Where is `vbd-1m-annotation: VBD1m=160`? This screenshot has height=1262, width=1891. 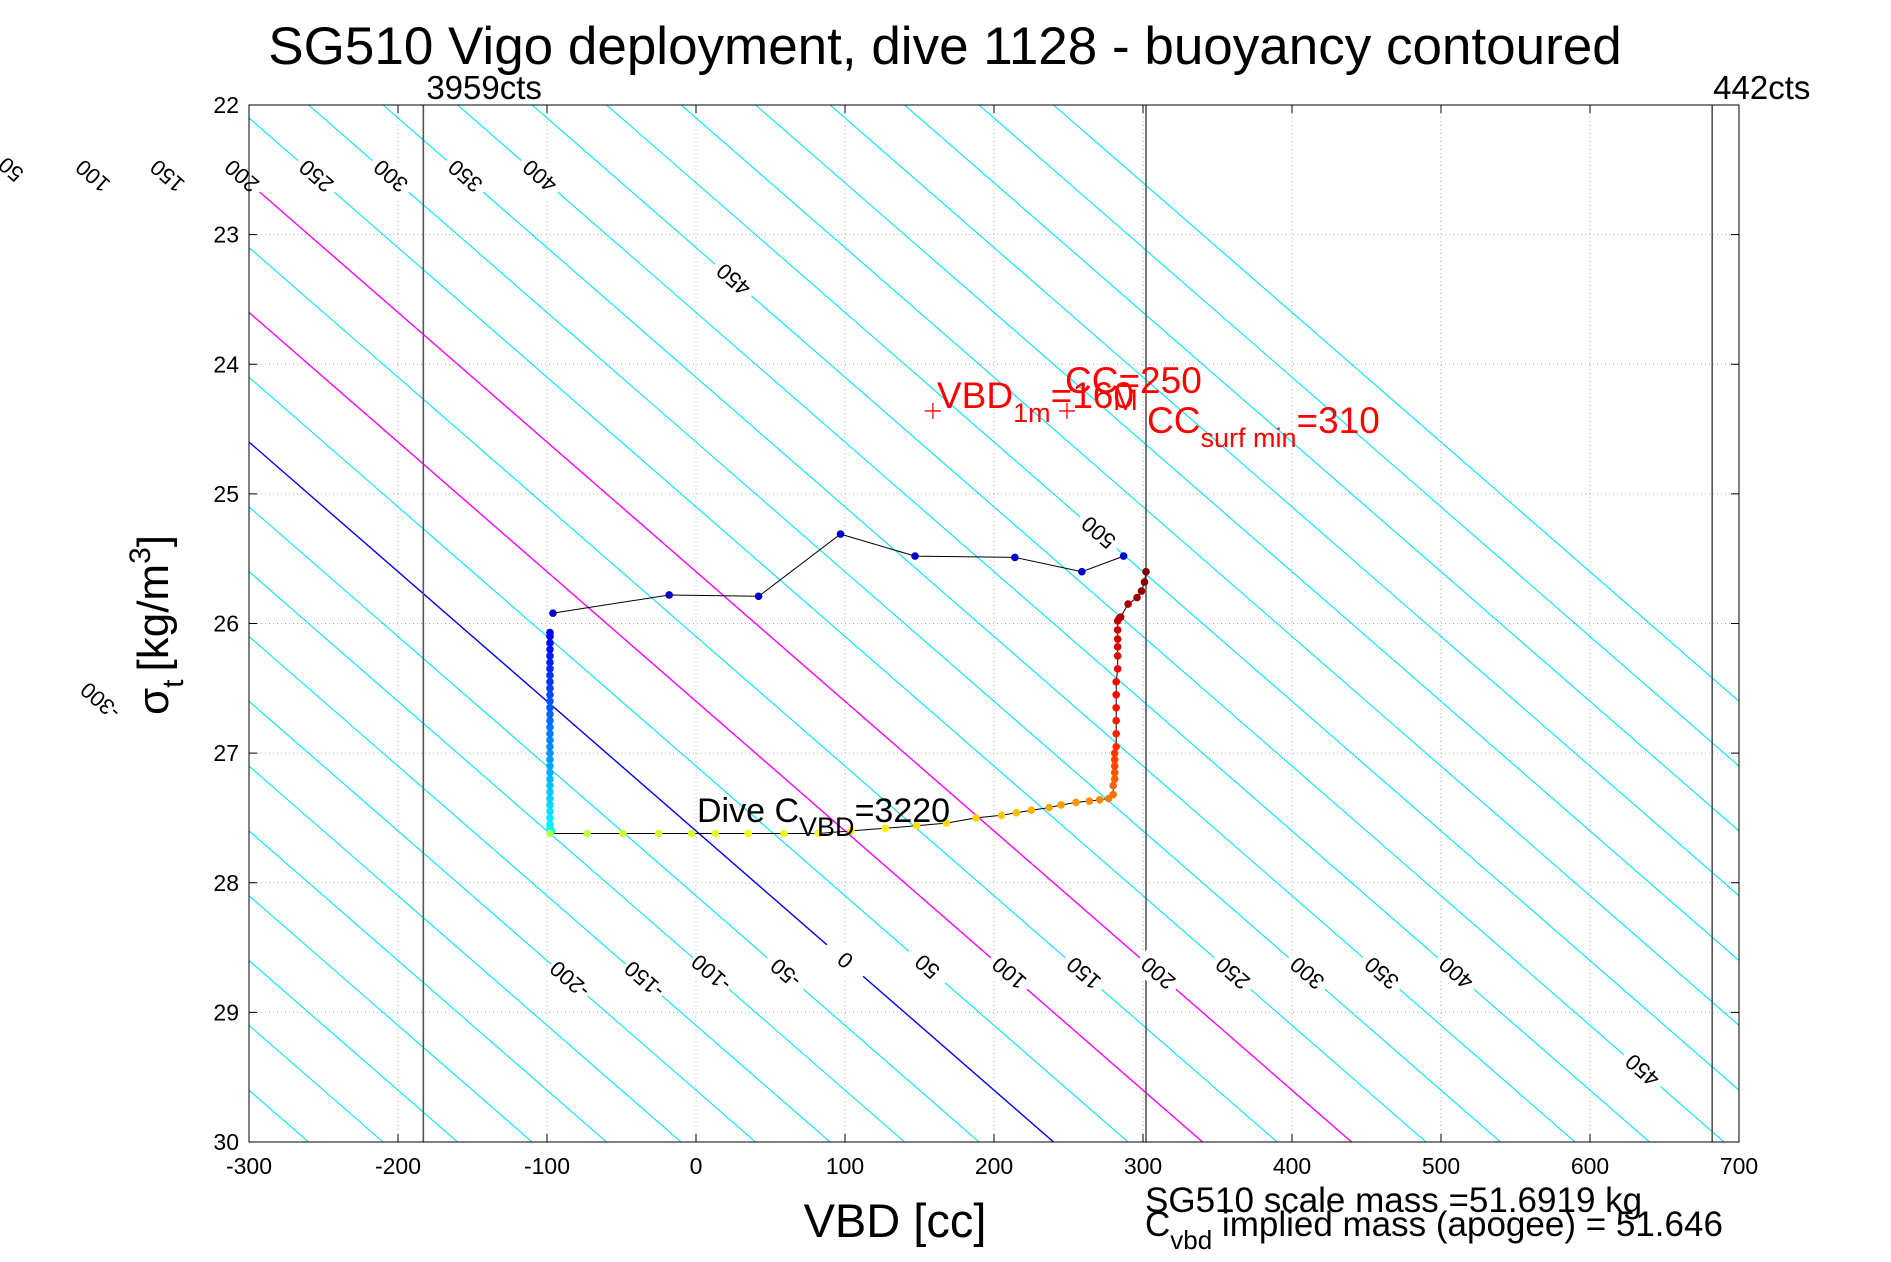
vbd-1m-annotation: VBD1m=160 is located at coordinates (1035, 401).